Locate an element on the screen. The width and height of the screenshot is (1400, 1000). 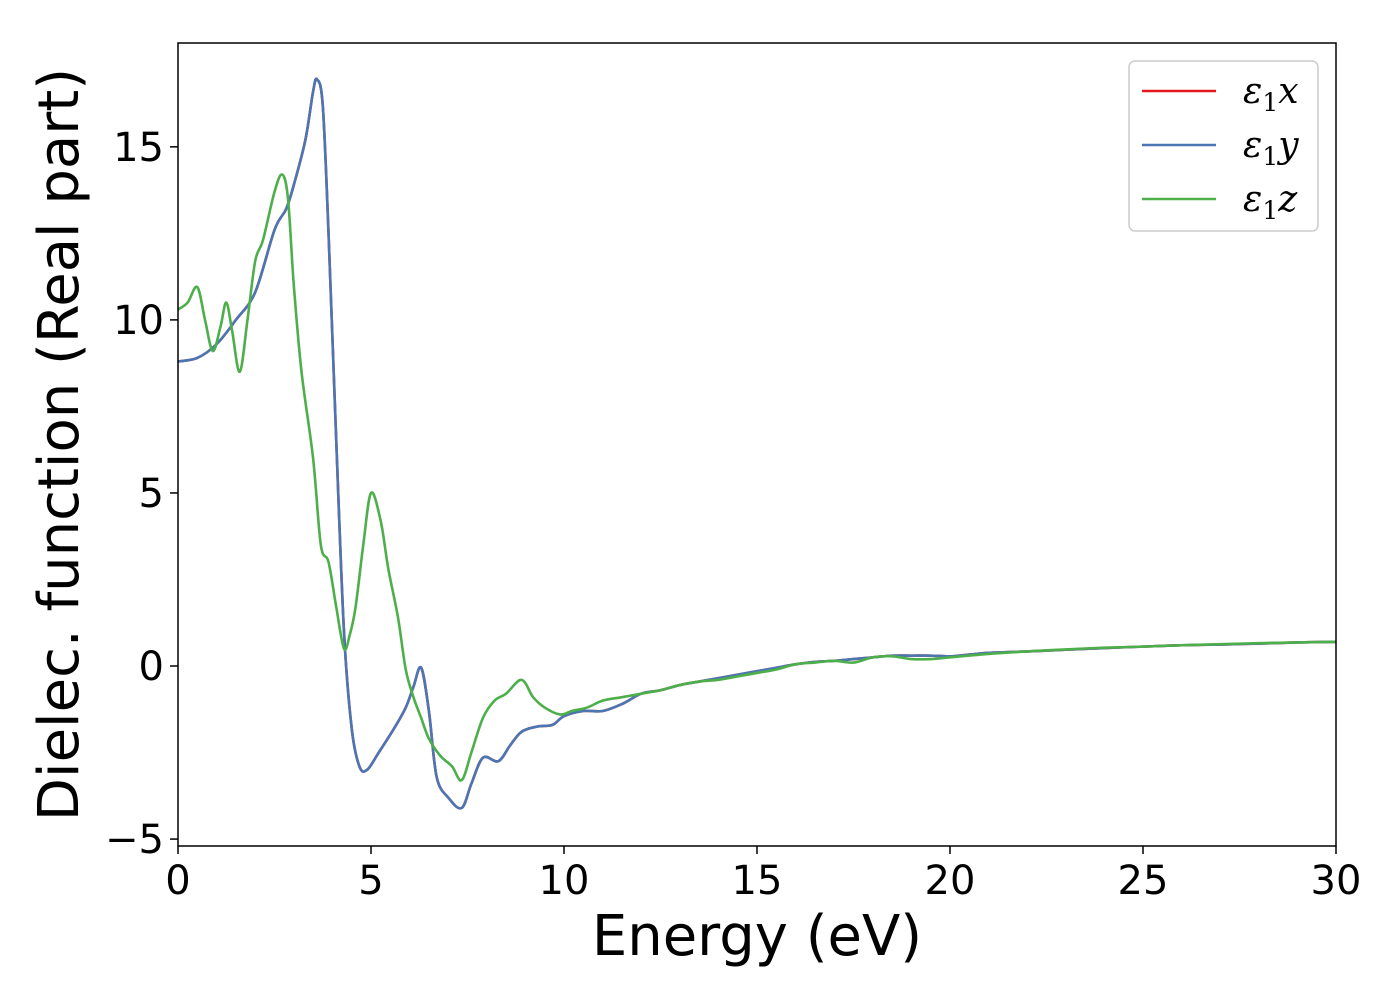
y-tick-label: 15 is located at coordinates (138, 148).